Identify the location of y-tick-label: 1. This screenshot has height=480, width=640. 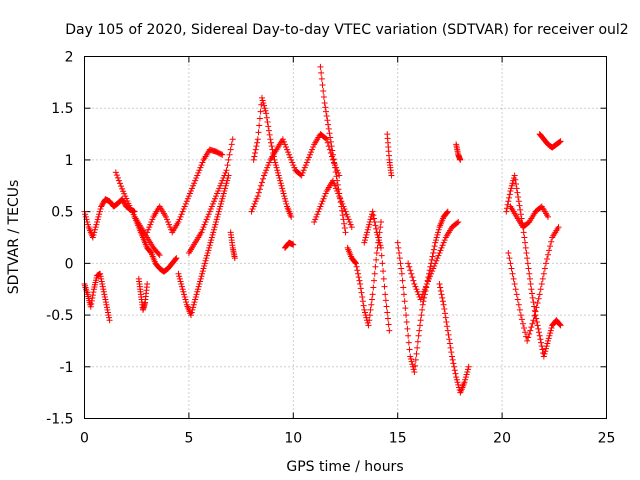
(69, 161).